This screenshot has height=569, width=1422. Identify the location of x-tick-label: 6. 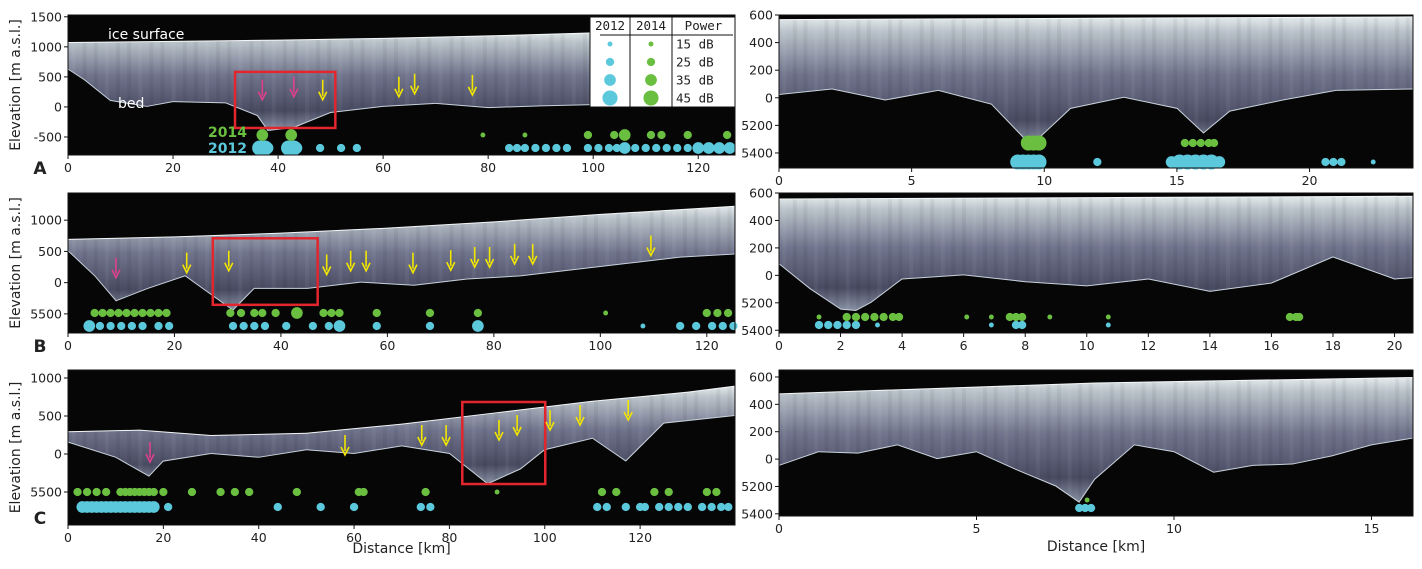
(964, 345).